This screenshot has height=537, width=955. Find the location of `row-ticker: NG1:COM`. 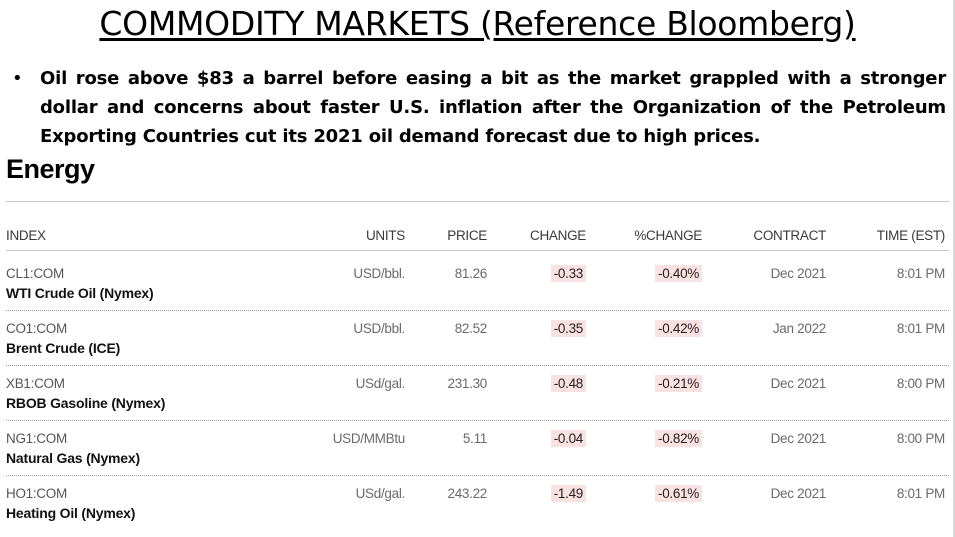

row-ticker: NG1:COM is located at coordinates (36, 438).